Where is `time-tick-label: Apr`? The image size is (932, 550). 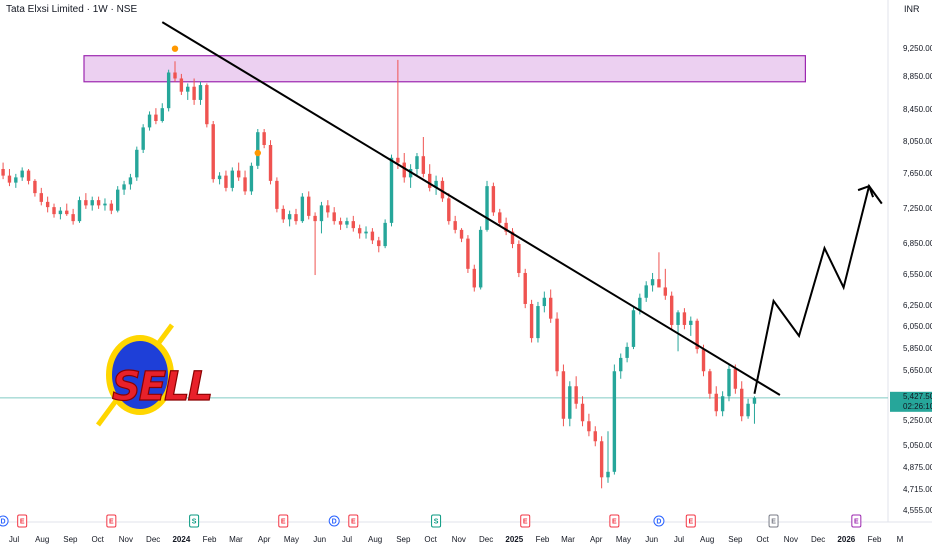
time-tick-label: Apr is located at coordinates (596, 539).